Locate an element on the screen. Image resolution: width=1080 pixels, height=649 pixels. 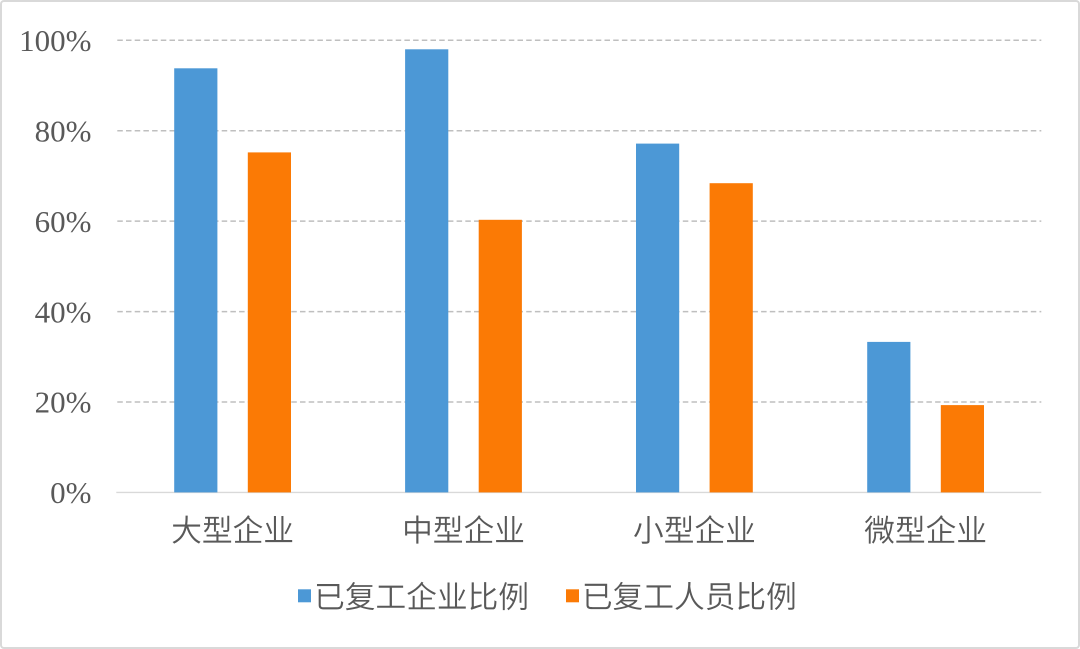
svg-text: 20% is located at coordinates (63, 402).